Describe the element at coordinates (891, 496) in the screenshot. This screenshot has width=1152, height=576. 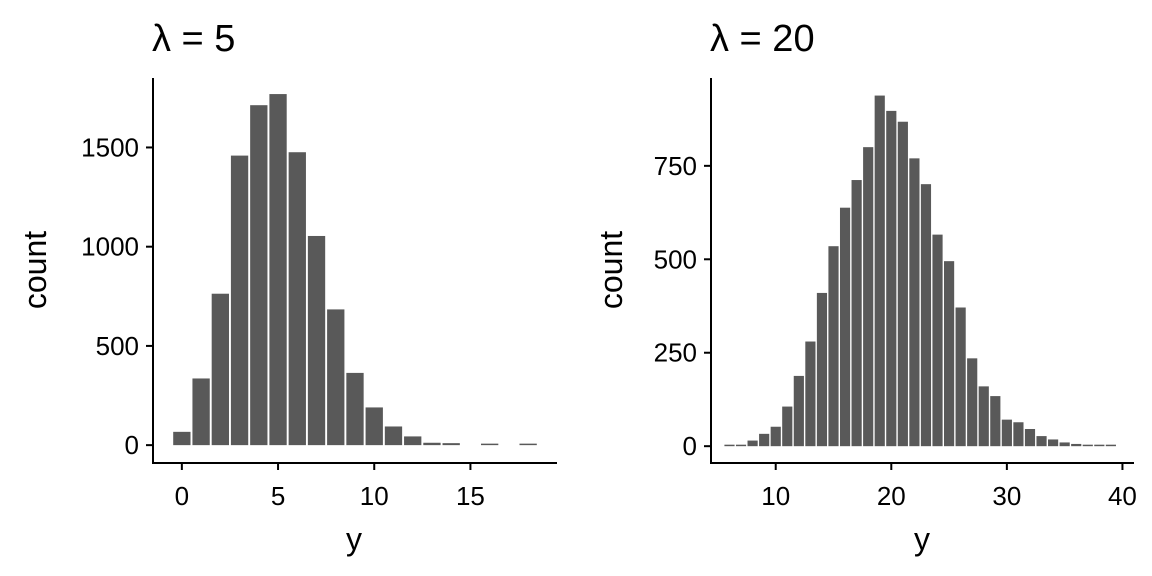
I see `x-tick-label: 20` at that location.